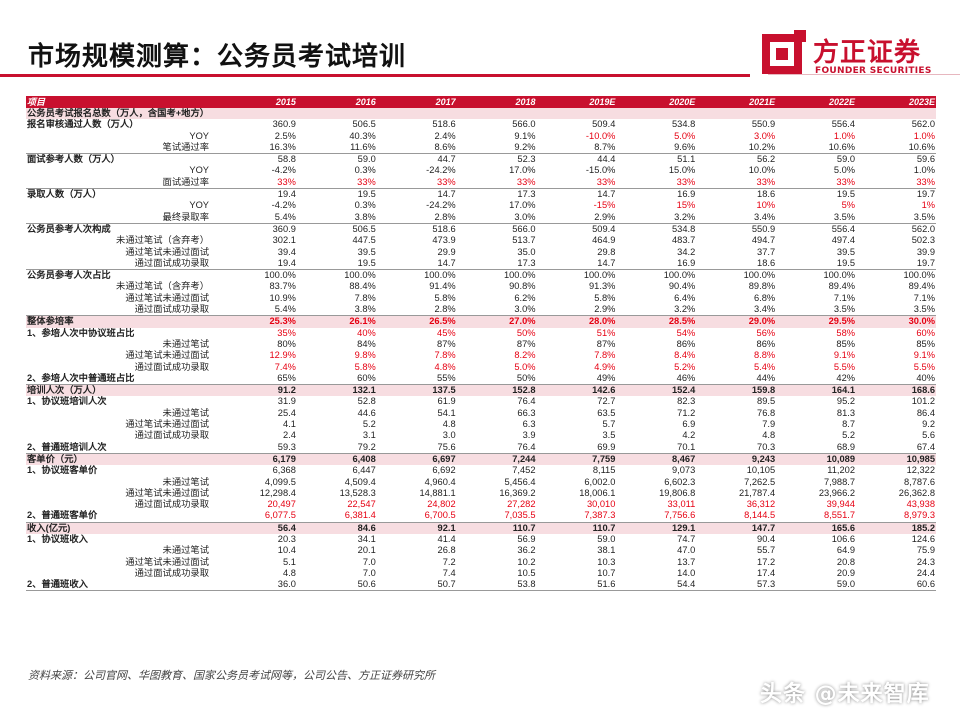 The image size is (960, 720). I want to click on table-cell: 28.5%, so click(656, 321).